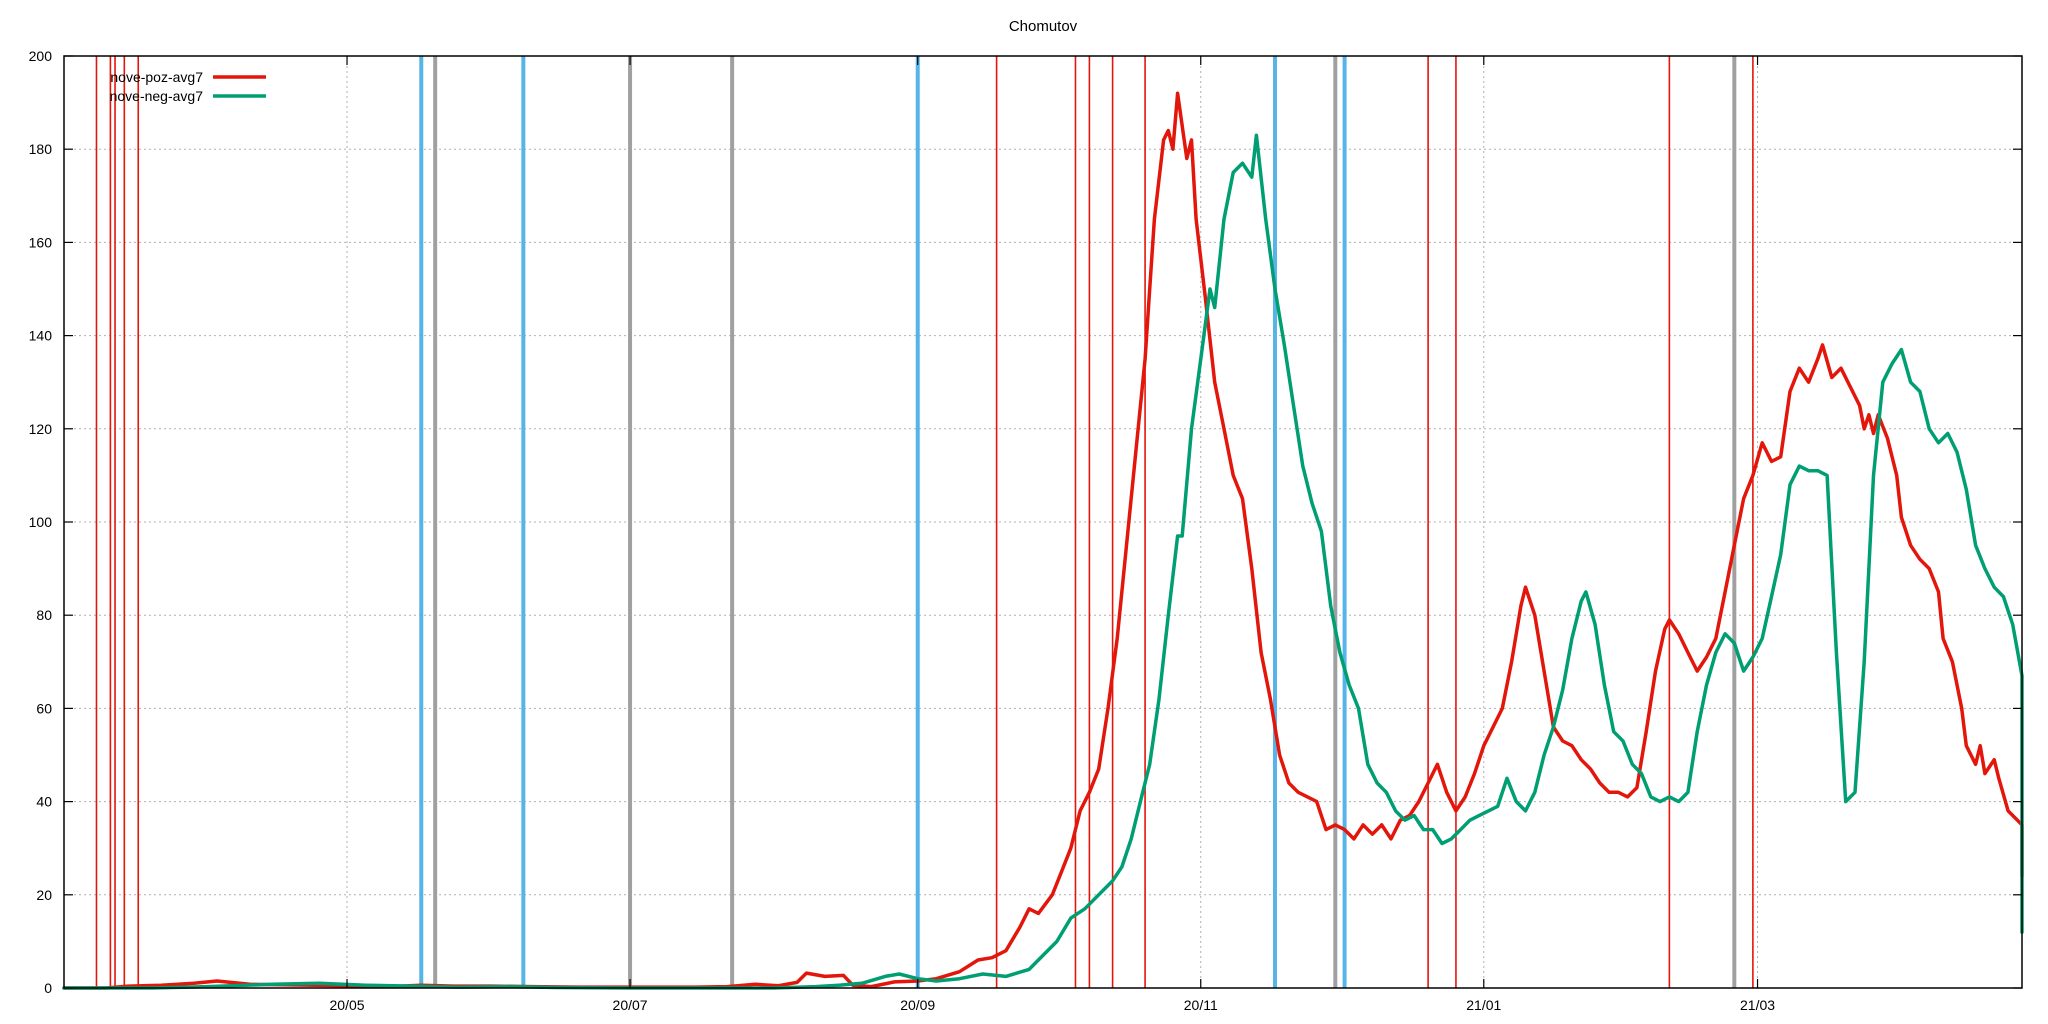 The height and width of the screenshot is (1024, 2048). I want to click on legend-label: nove-poz-avg7, so click(156, 77).